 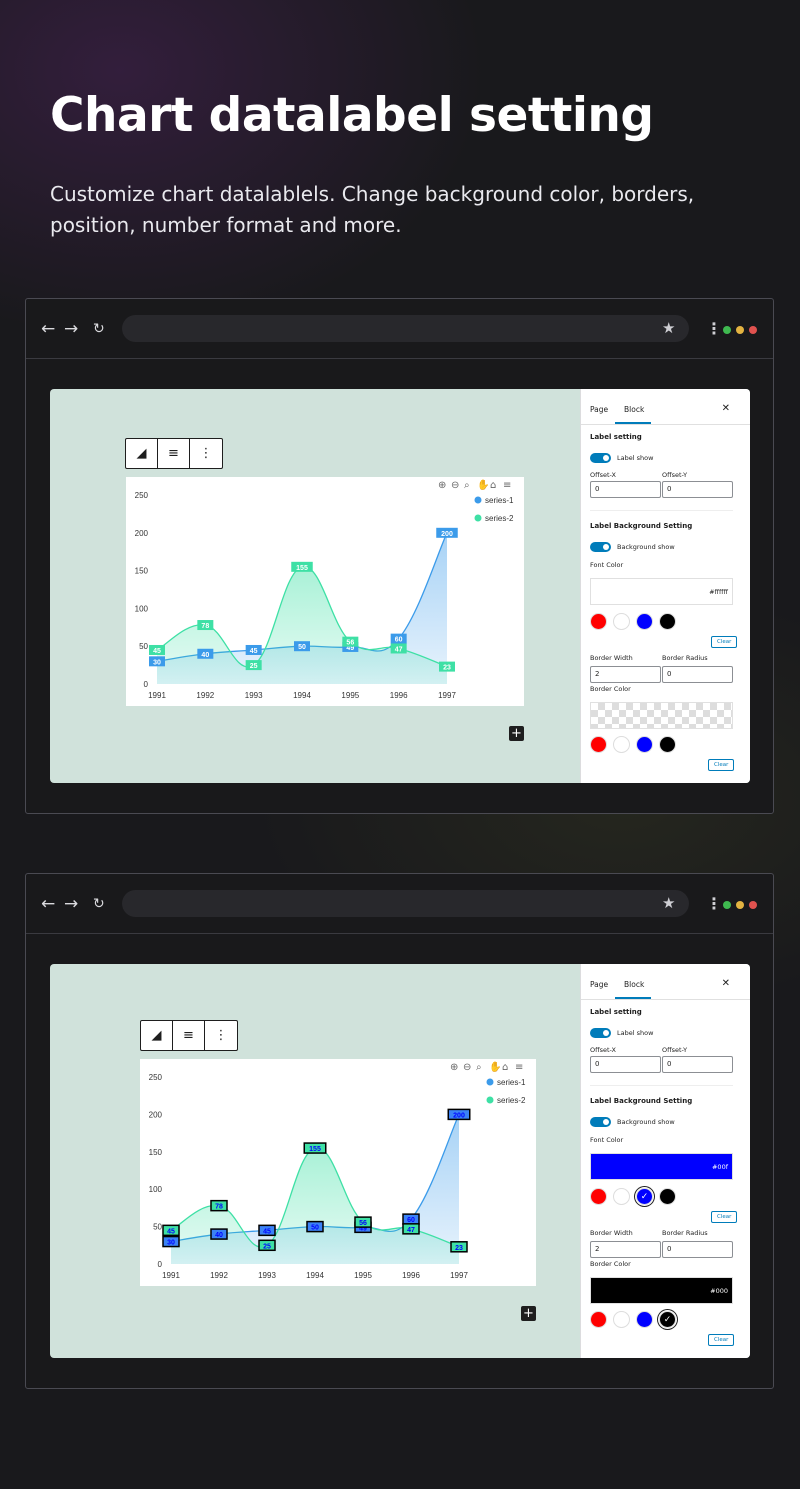 I want to click on label-setting-heading: Label setting, so click(x=616, y=437).